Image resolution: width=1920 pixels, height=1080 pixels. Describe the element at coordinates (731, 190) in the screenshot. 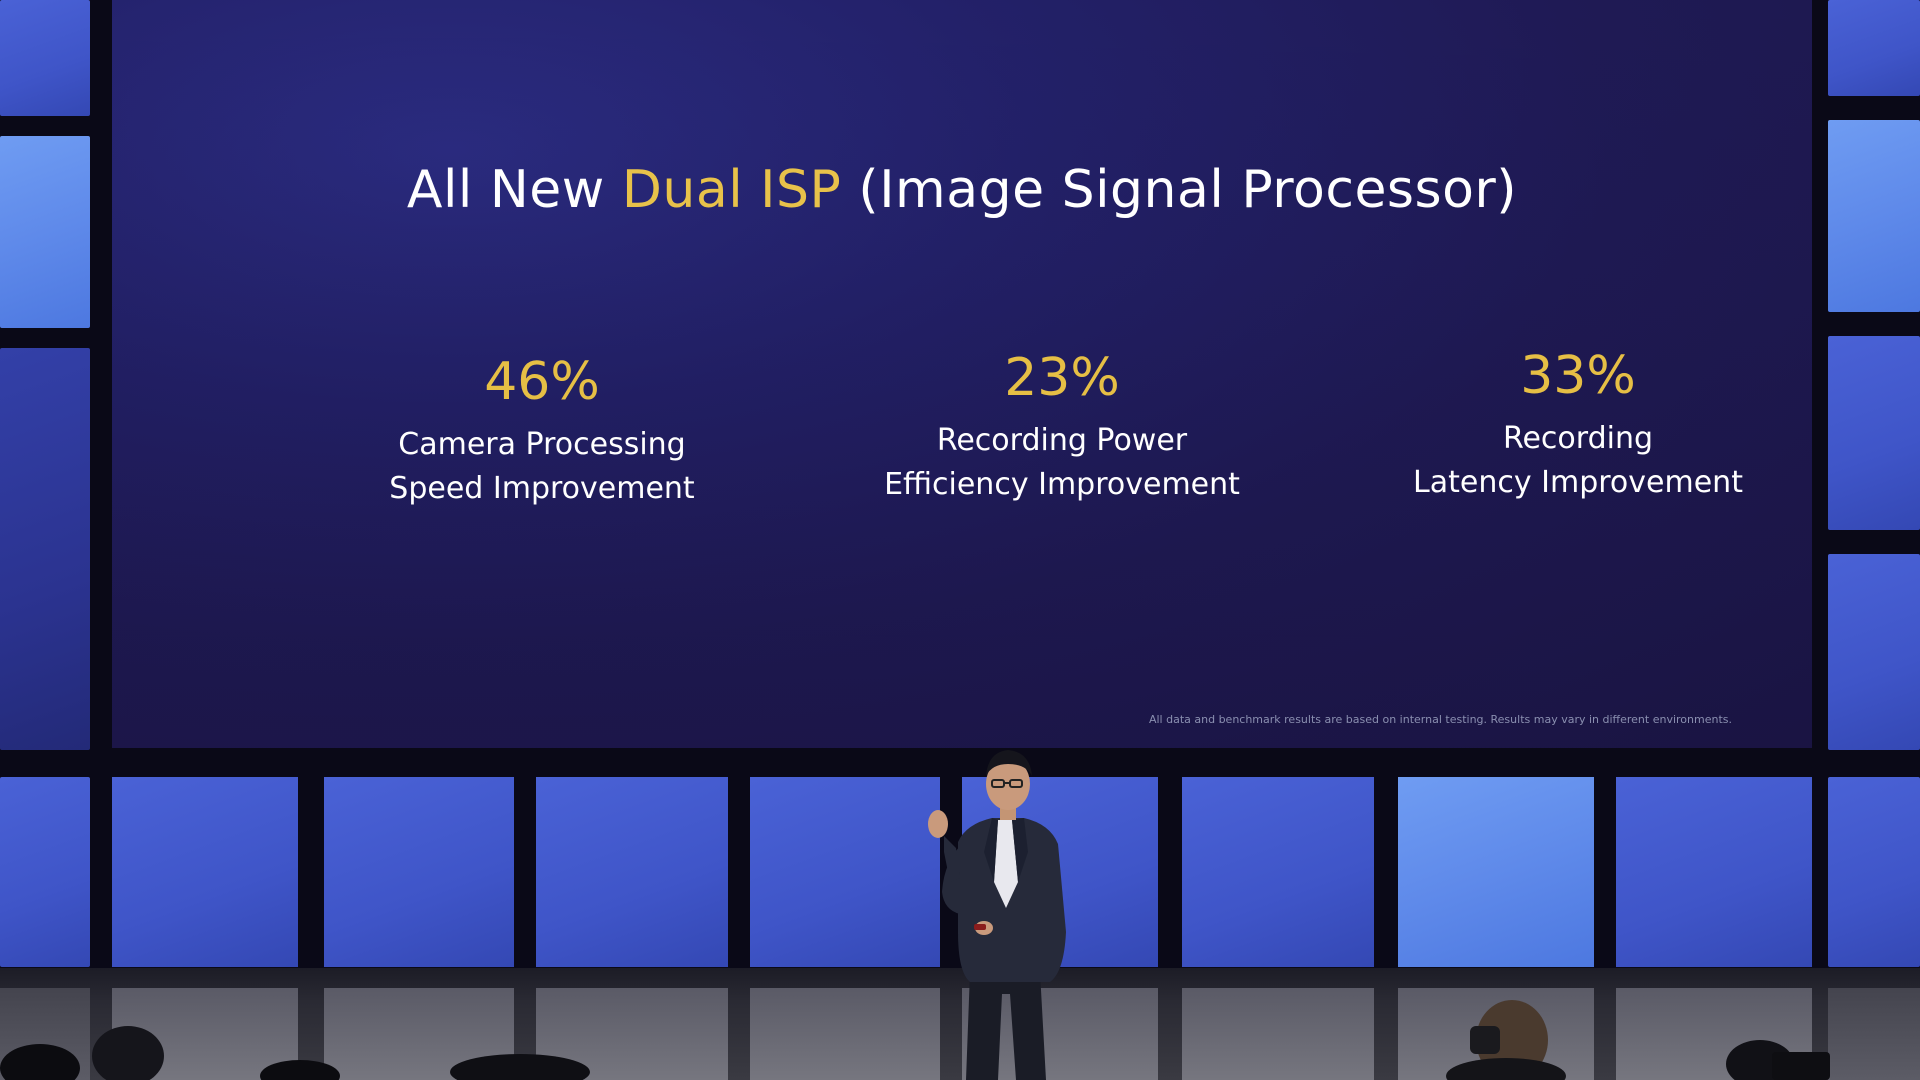

I see `slide-title-highlight: Dual ISP` at that location.